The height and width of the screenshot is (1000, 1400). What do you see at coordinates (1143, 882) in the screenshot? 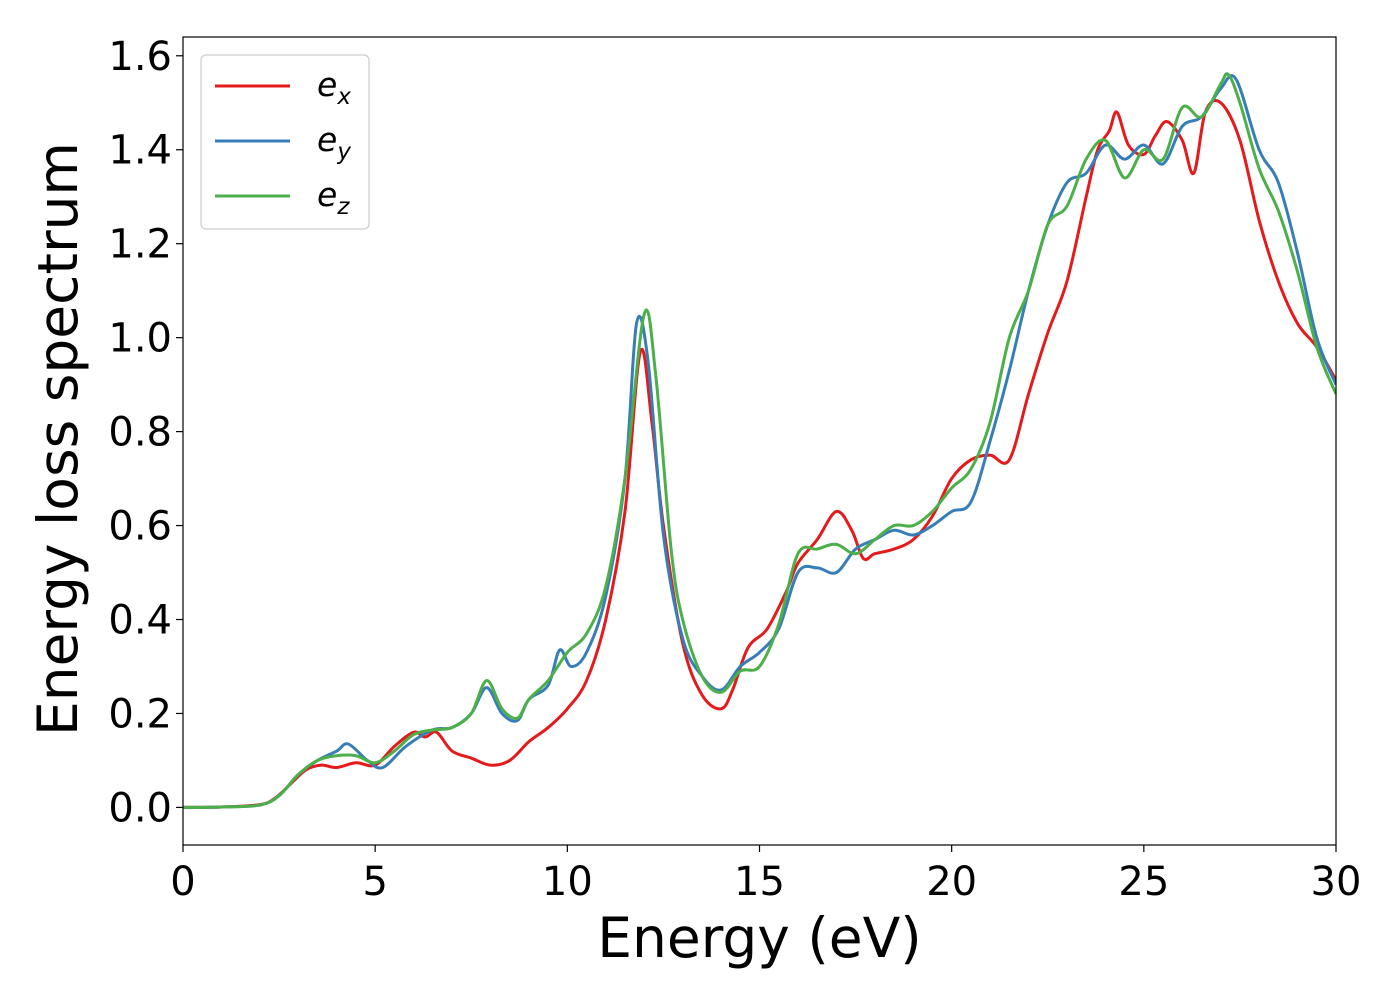
I see `x-tick-label: 25` at bounding box center [1143, 882].